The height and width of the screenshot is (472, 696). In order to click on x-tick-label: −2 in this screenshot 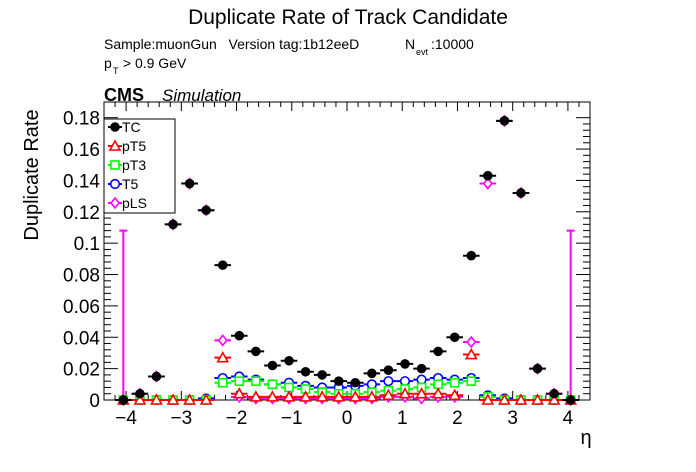, I will do `click(237, 418)`.